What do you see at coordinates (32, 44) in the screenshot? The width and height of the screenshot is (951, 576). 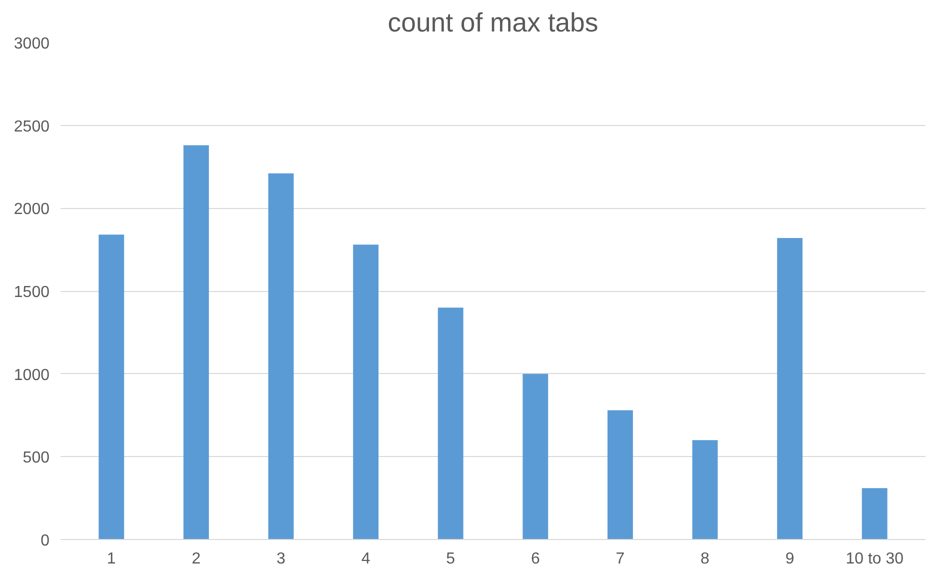 I see `y-tick-label: 3000` at bounding box center [32, 44].